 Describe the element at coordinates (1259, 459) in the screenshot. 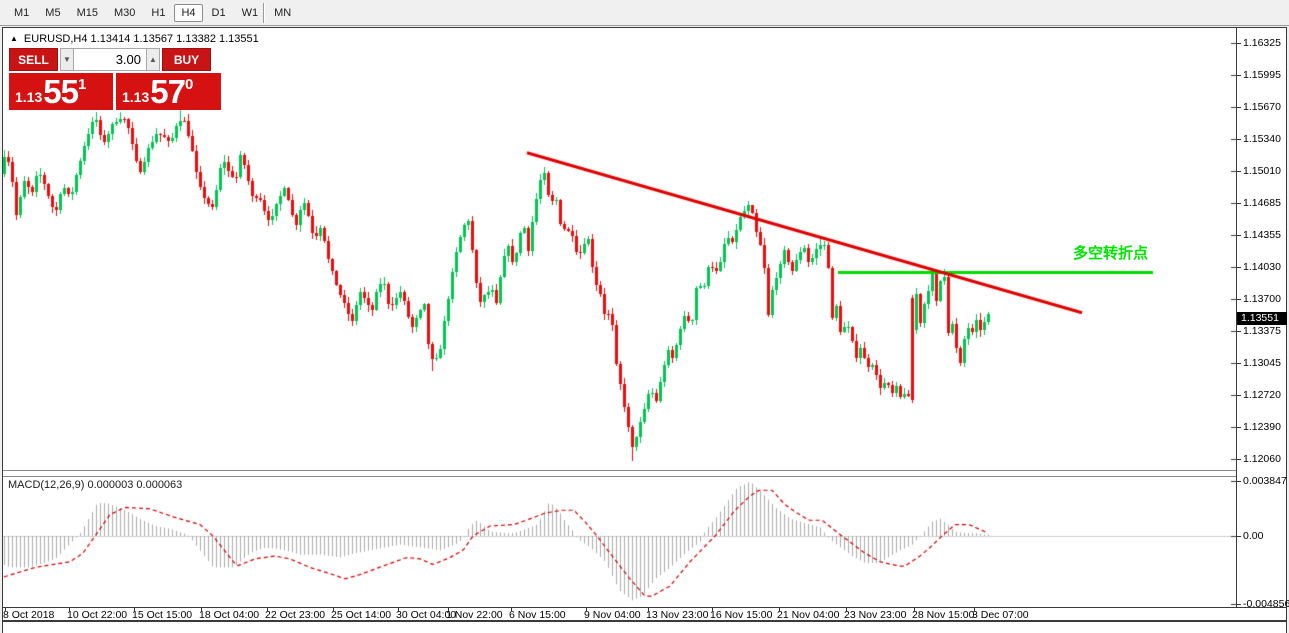

I see `price-axis-label: 1.12060` at that location.